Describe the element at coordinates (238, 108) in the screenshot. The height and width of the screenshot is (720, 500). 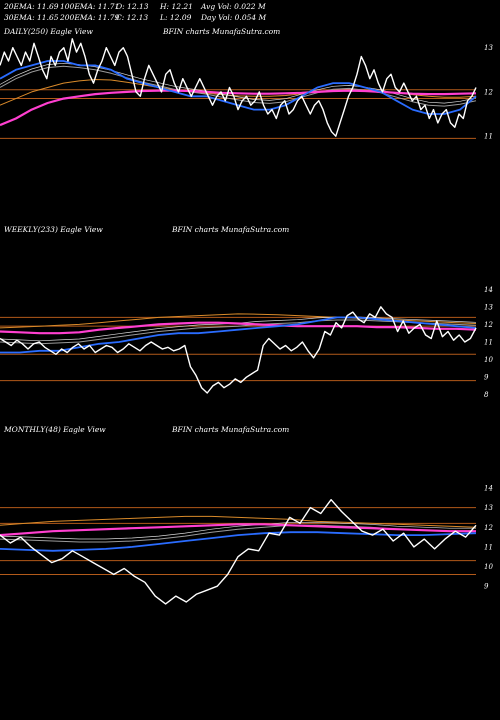
I see `daily-ema-magenta-line` at that location.